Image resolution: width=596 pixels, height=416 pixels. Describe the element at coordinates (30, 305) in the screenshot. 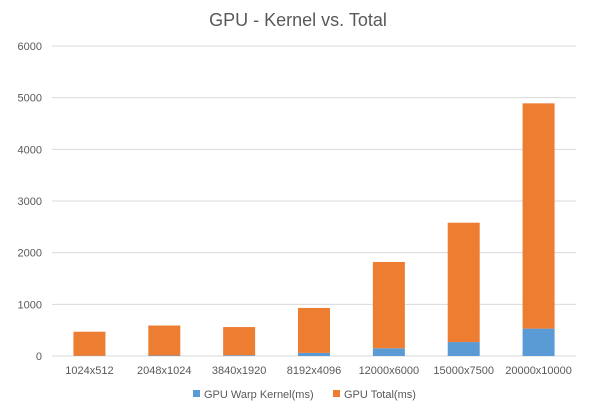

I see `y-tick-label: 1000` at that location.